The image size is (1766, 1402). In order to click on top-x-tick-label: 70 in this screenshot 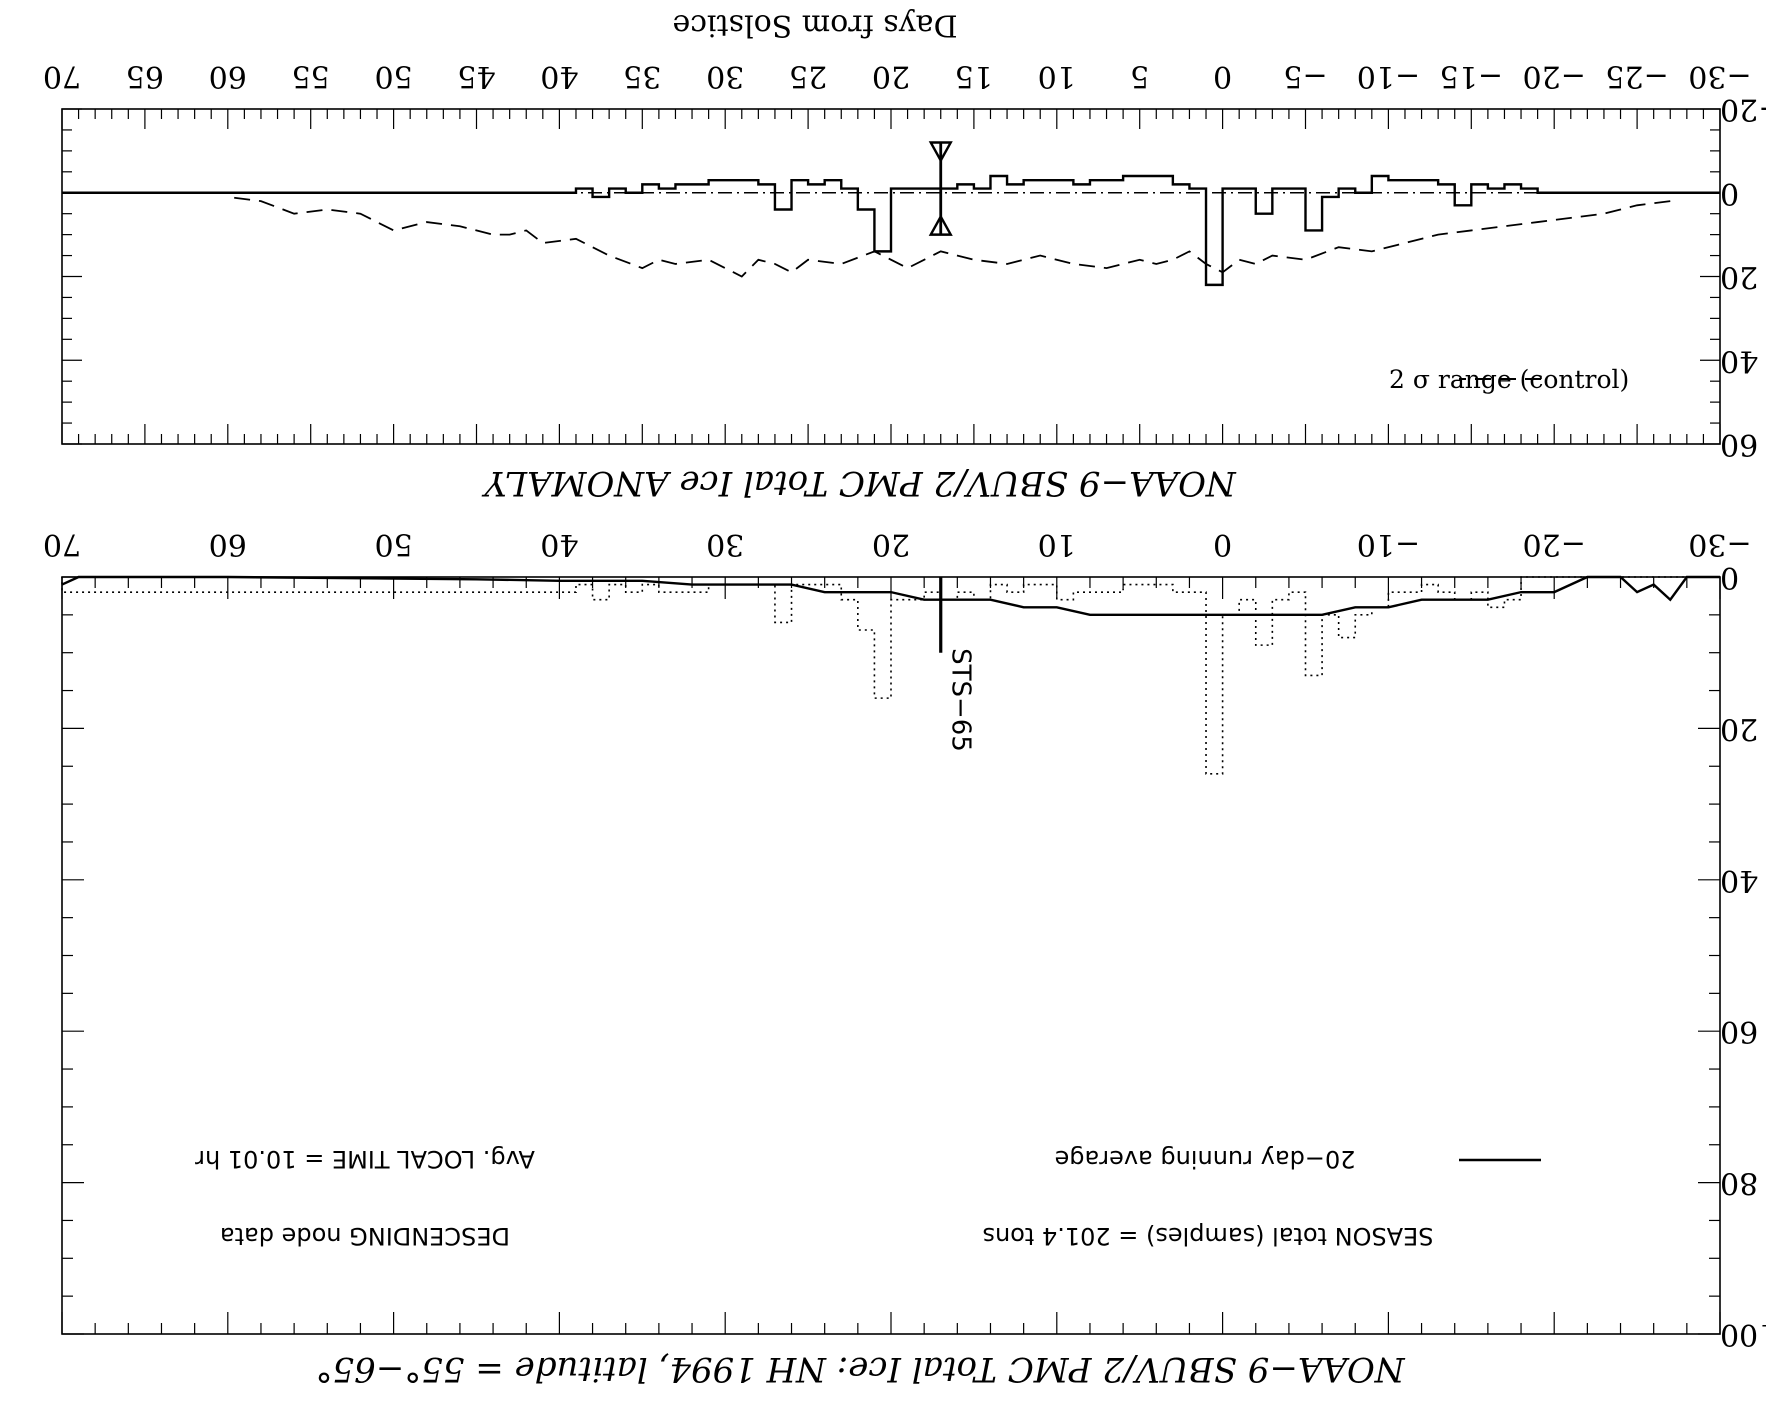, I will do `click(62, 76)`.